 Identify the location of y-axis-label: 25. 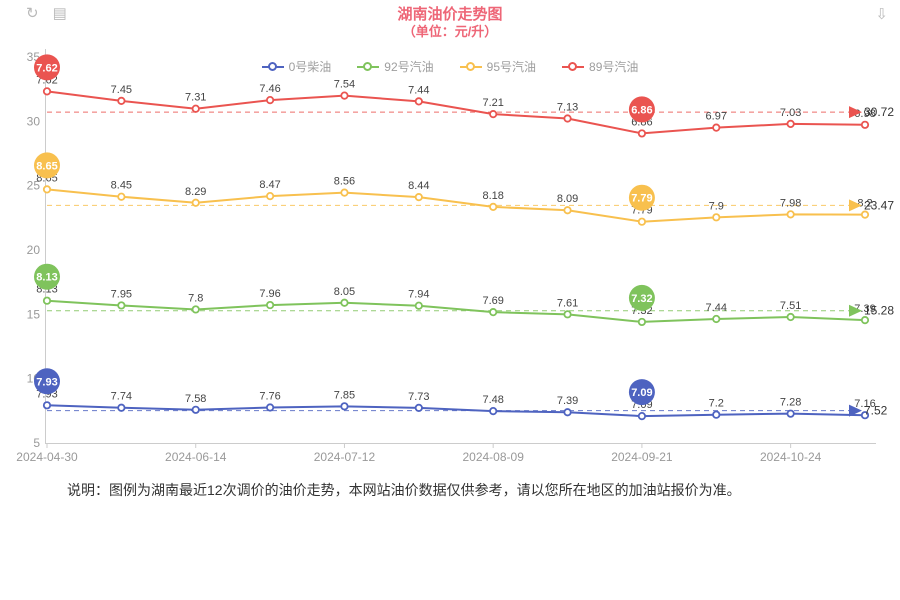
(34, 186).